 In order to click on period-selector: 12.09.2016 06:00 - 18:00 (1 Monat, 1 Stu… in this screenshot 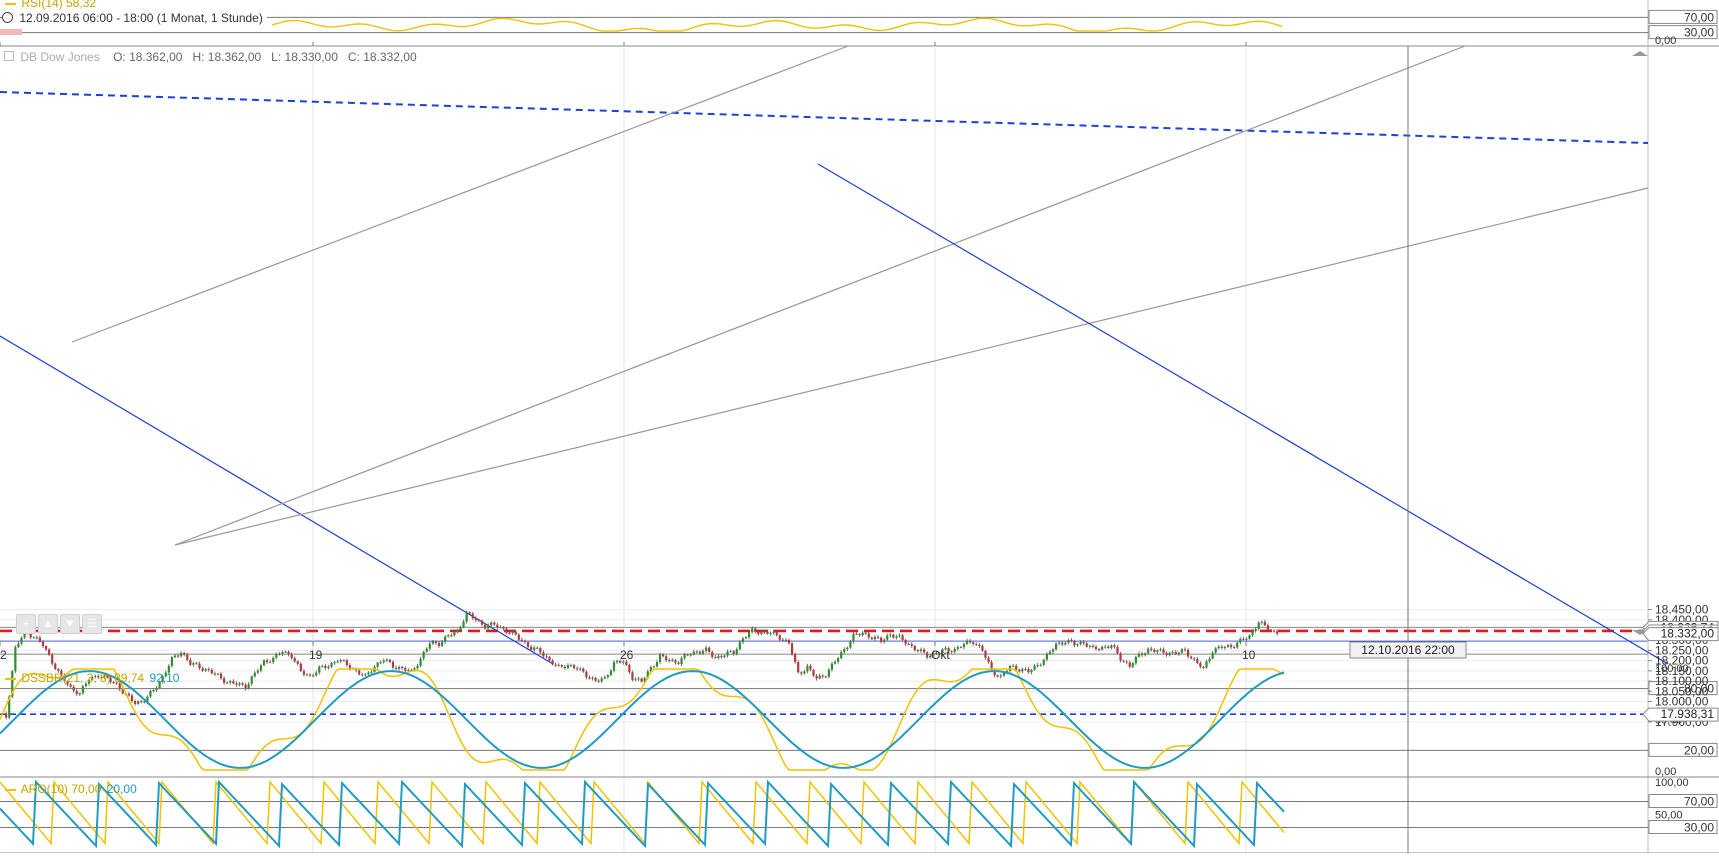, I will do `click(134, 18)`.